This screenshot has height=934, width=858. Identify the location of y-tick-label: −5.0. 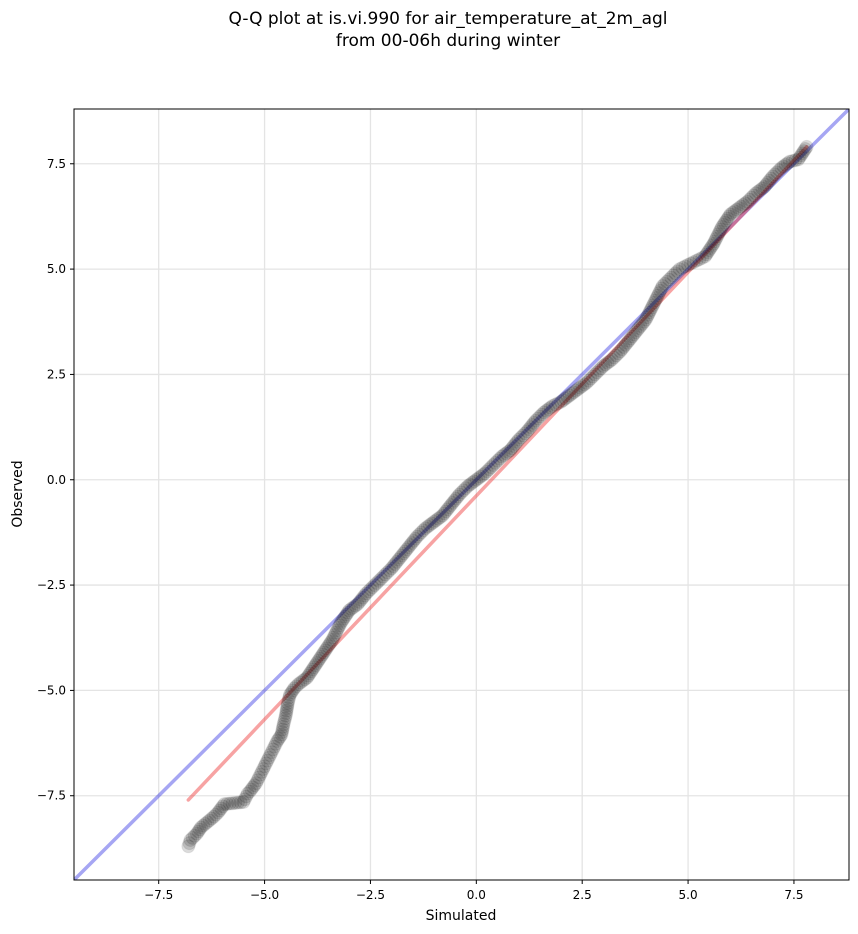
(51, 690).